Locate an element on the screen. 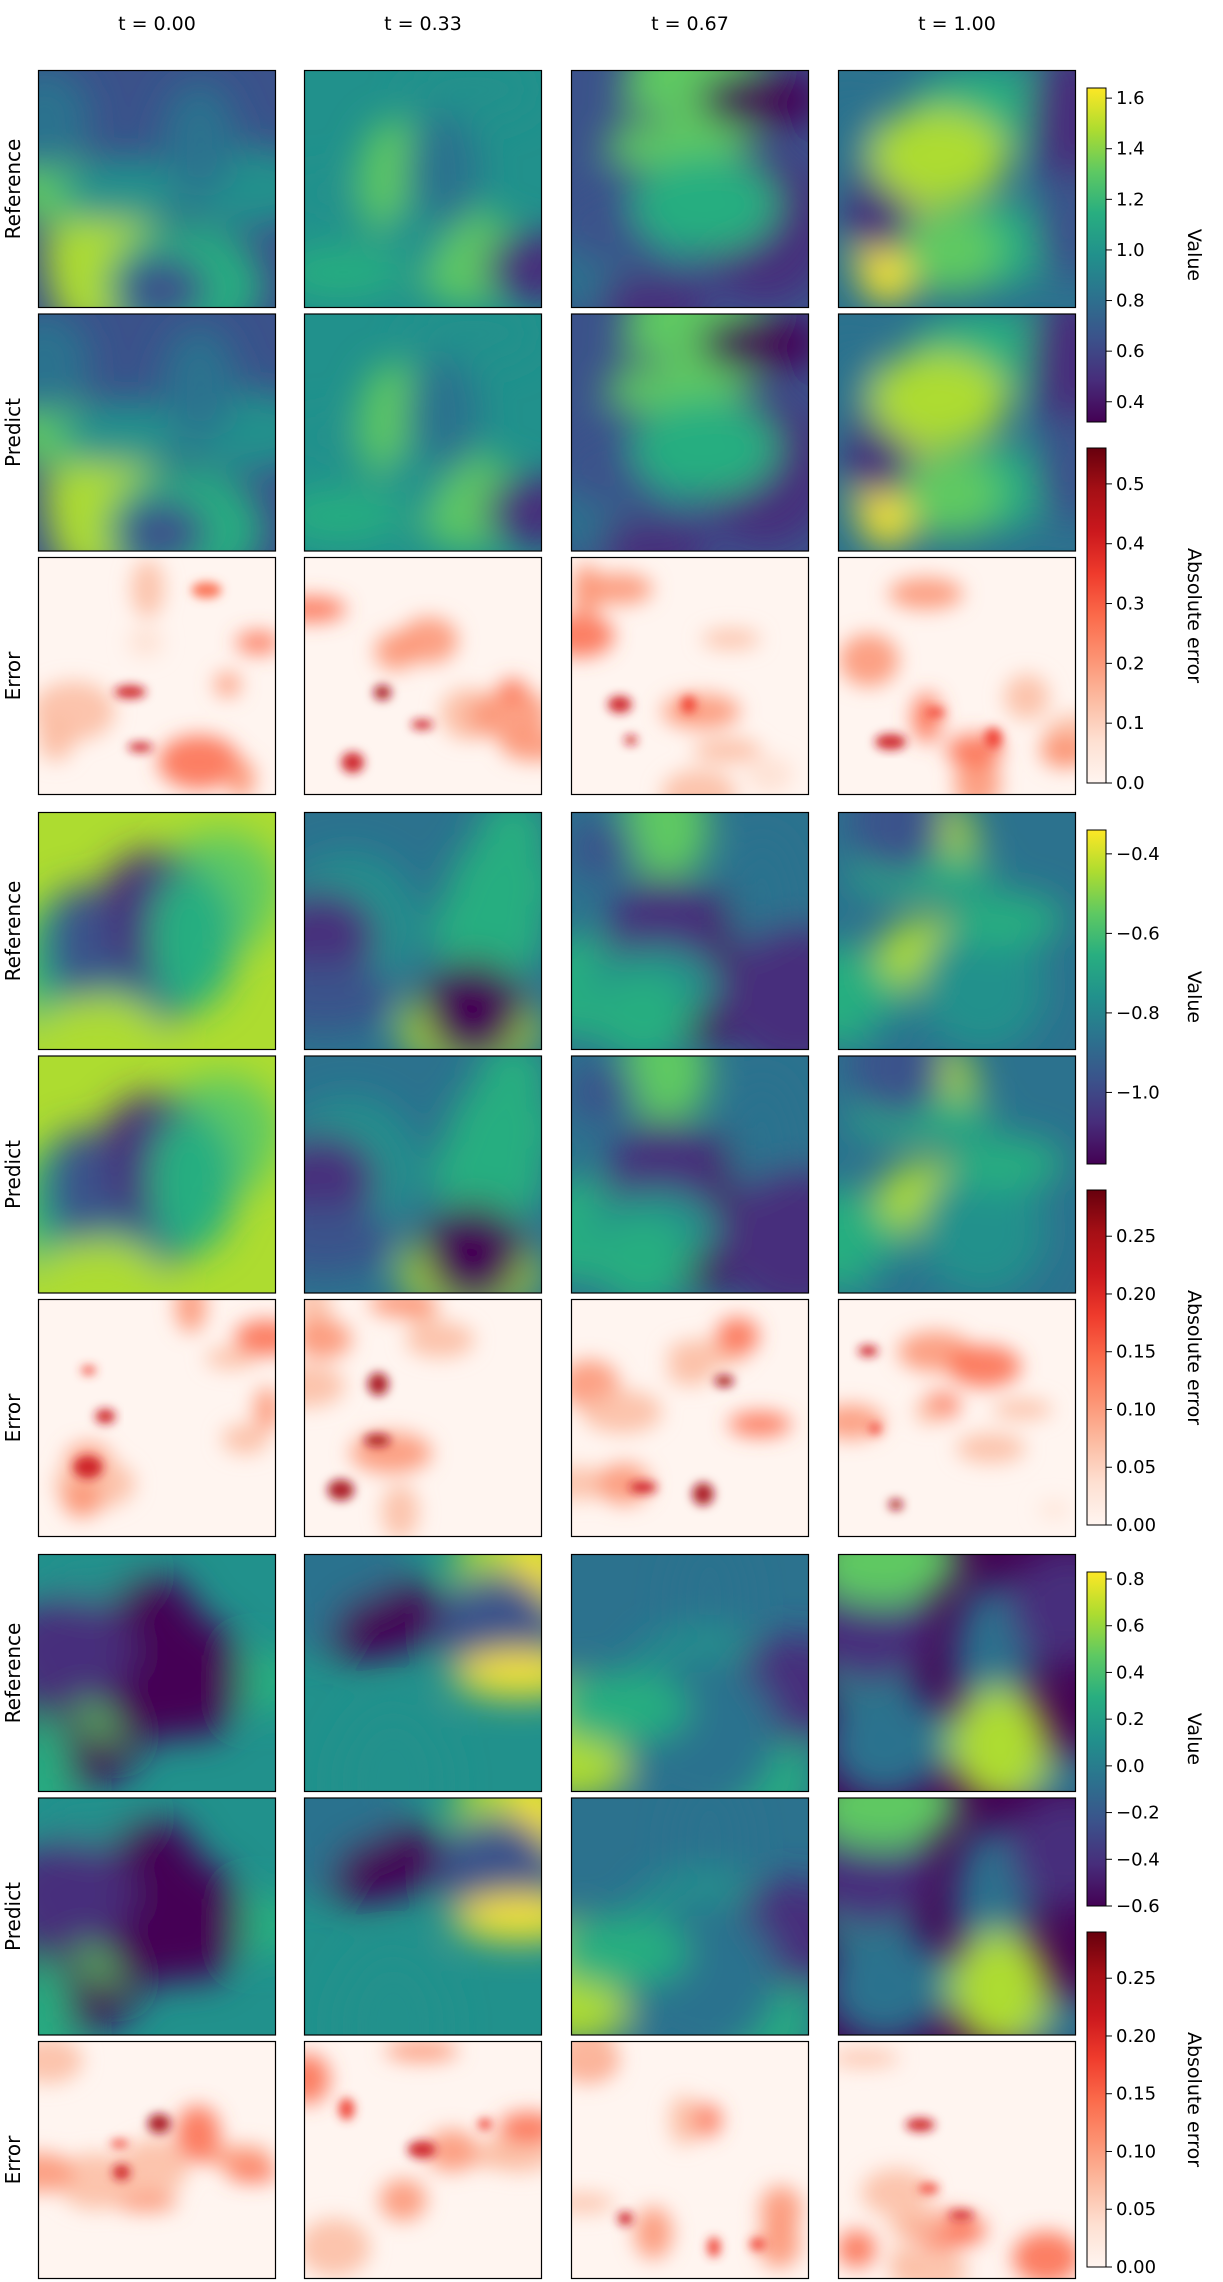  value-colorbar-1-tick-4: 1.2 is located at coordinates (1130, 199).